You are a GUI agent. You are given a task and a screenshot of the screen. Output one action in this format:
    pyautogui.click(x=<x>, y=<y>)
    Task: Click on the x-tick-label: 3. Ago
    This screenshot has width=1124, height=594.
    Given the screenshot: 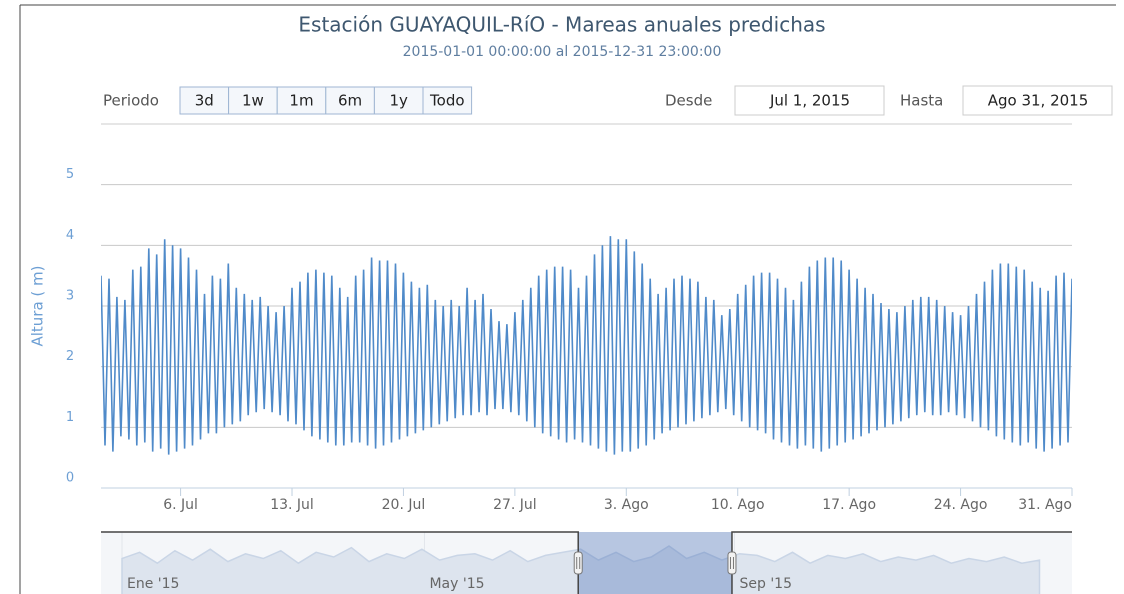 What is the action you would take?
    pyautogui.click(x=626, y=505)
    